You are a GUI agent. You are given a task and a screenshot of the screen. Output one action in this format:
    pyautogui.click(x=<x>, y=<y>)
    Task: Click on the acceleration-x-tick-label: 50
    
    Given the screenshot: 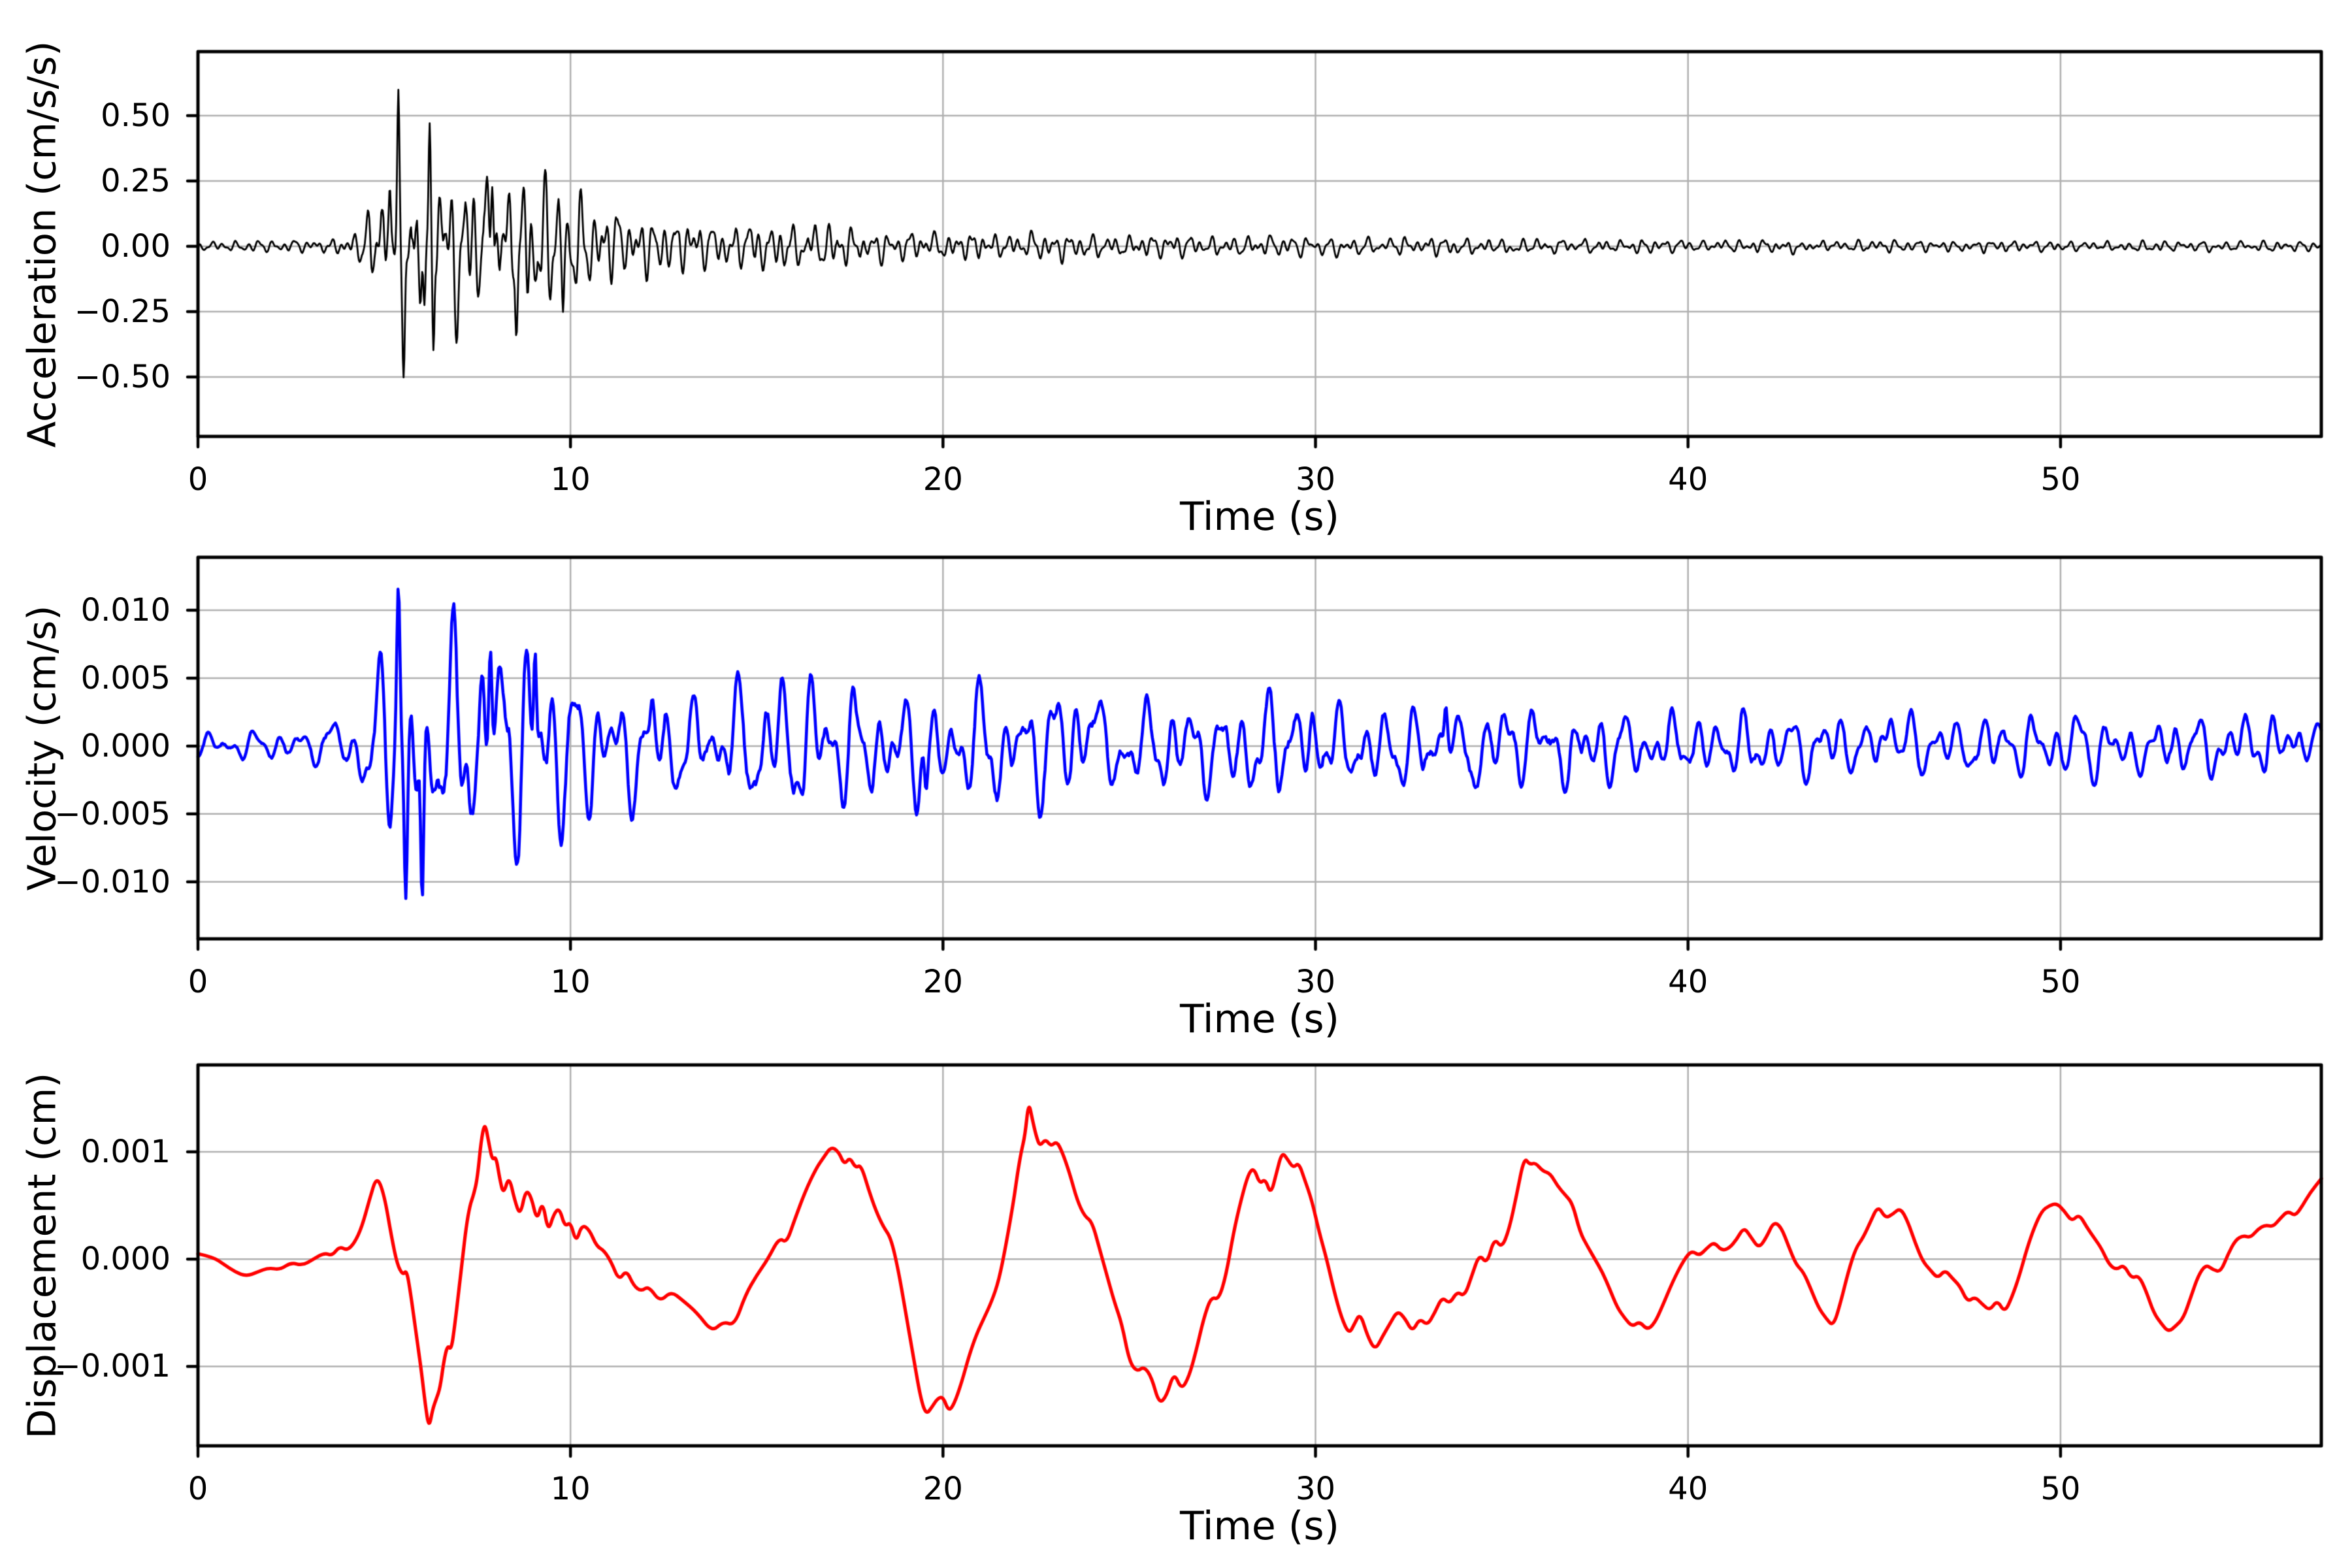 What is the action you would take?
    pyautogui.click(x=2060, y=479)
    